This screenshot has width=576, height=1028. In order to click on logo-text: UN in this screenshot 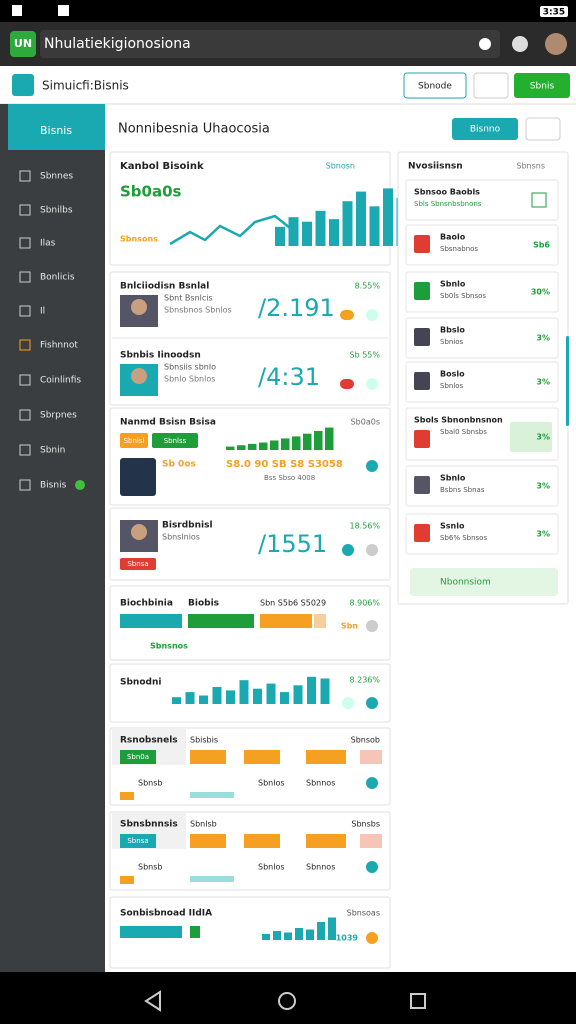, I will do `click(23, 43)`.